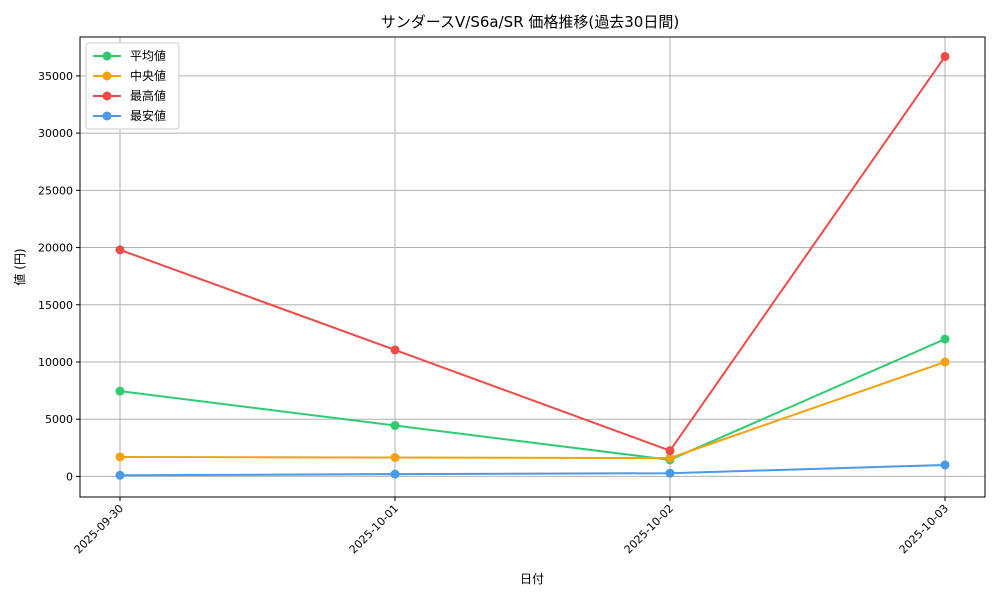 The height and width of the screenshot is (600, 1000). I want to click on y-tick-label: 15000, so click(55, 305).